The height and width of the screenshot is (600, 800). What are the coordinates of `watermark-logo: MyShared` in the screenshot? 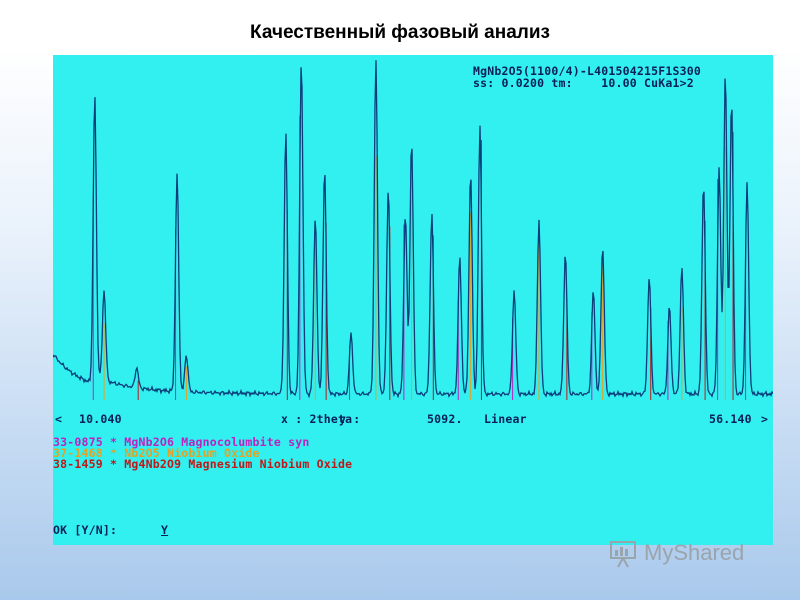 It's located at (688, 554).